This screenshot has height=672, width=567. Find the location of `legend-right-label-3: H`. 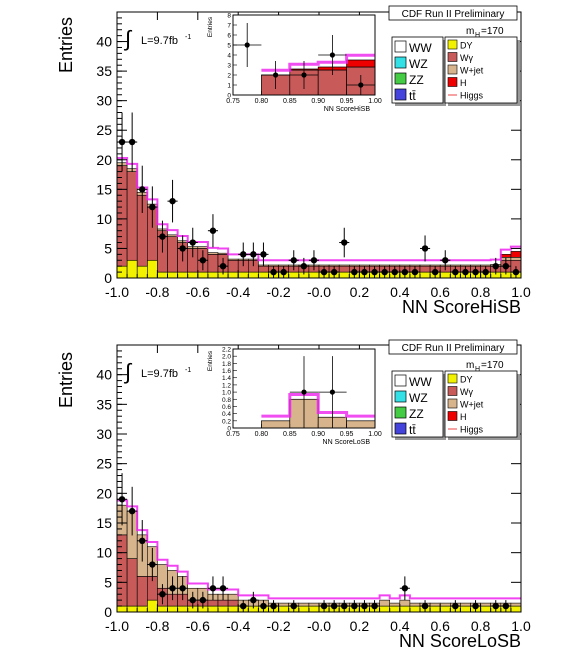

legend-right-label-3: H is located at coordinates (463, 417).